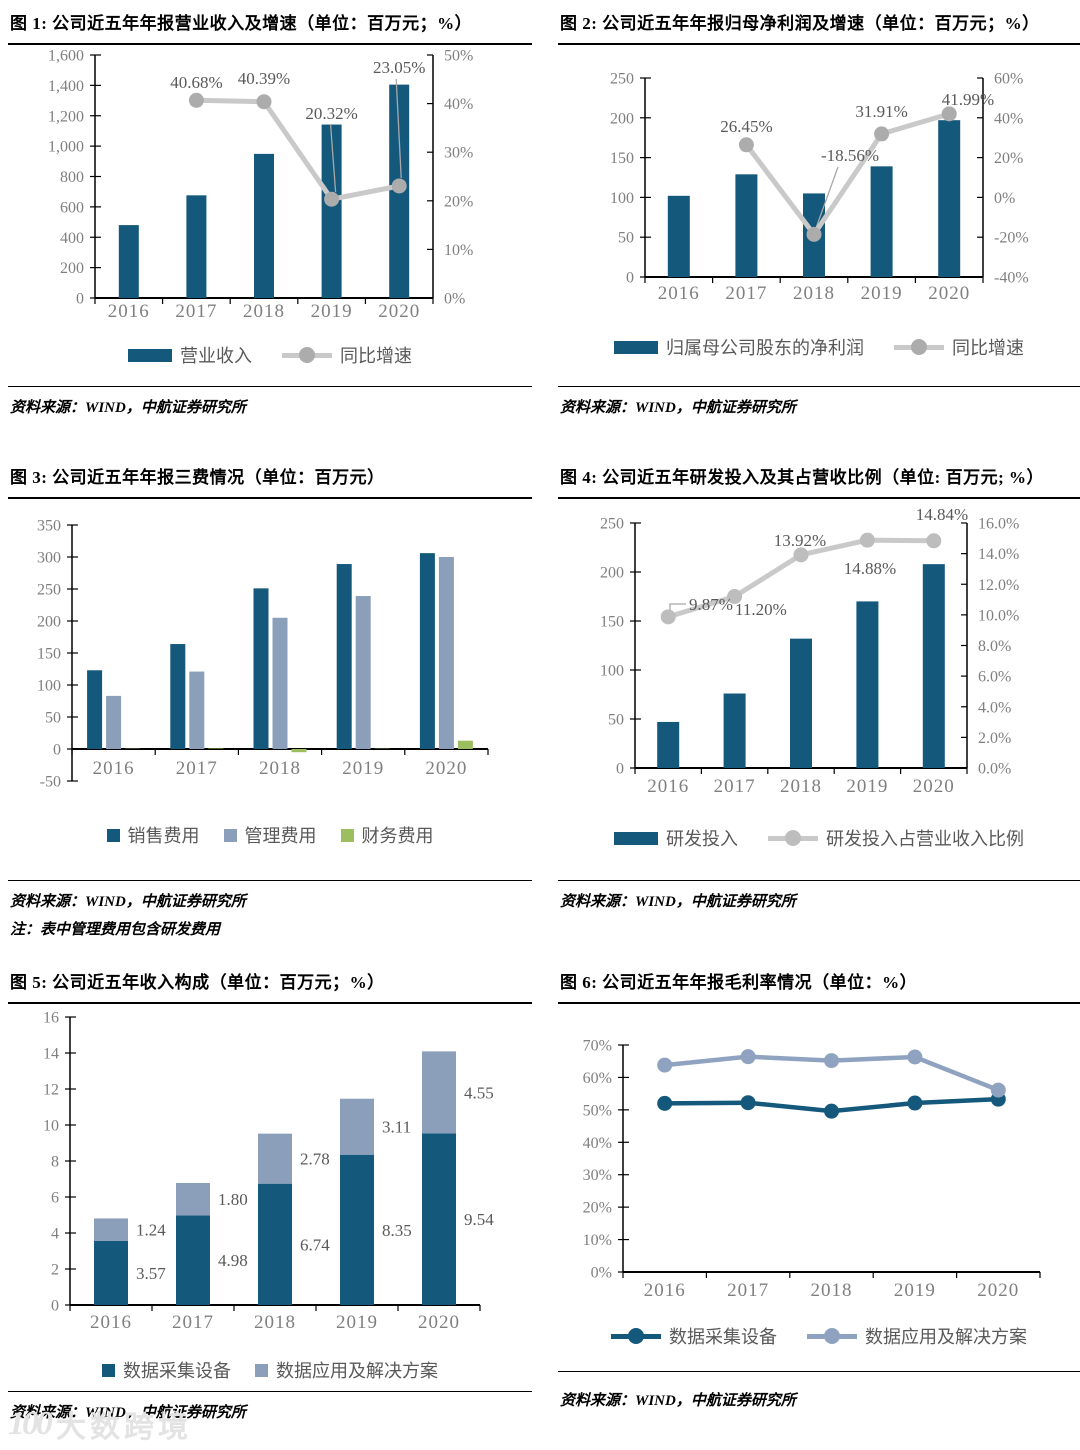 The image size is (1080, 1450). I want to click on figure6-title: 图 6: 公司近五年年报毛利率情况（单位：%）, so click(819, 984).